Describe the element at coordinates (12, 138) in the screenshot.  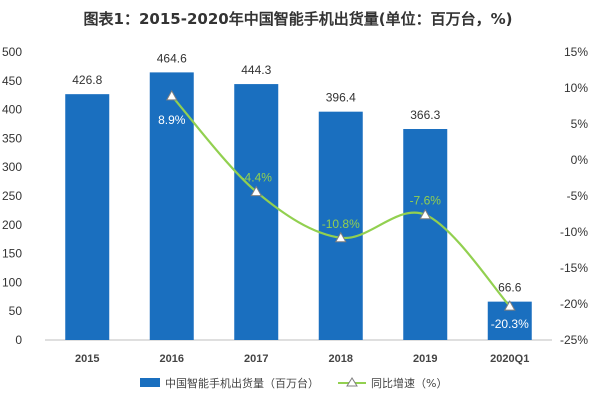
I see `left-axis-tick-label: 350` at that location.